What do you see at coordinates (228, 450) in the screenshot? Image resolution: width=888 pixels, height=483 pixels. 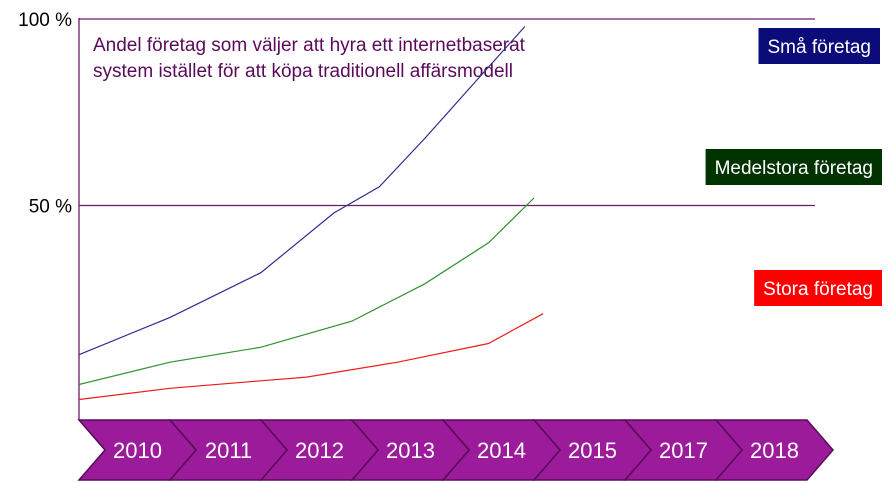 I see `x-tick-label: 2011` at bounding box center [228, 450].